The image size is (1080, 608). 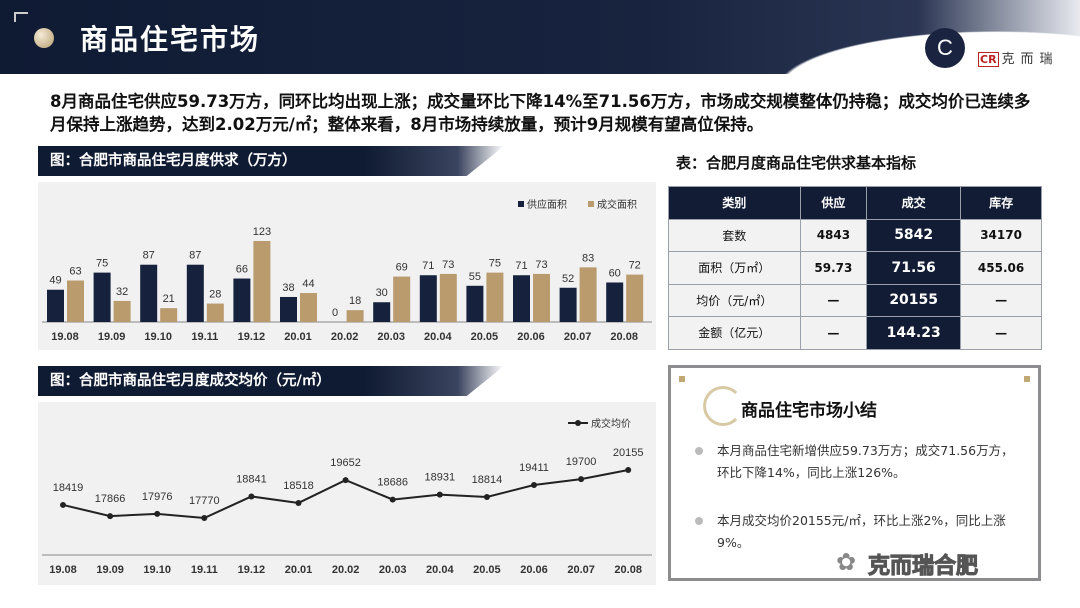 What do you see at coordinates (568, 279) in the screenshot?
I see `data-label: 52` at bounding box center [568, 279].